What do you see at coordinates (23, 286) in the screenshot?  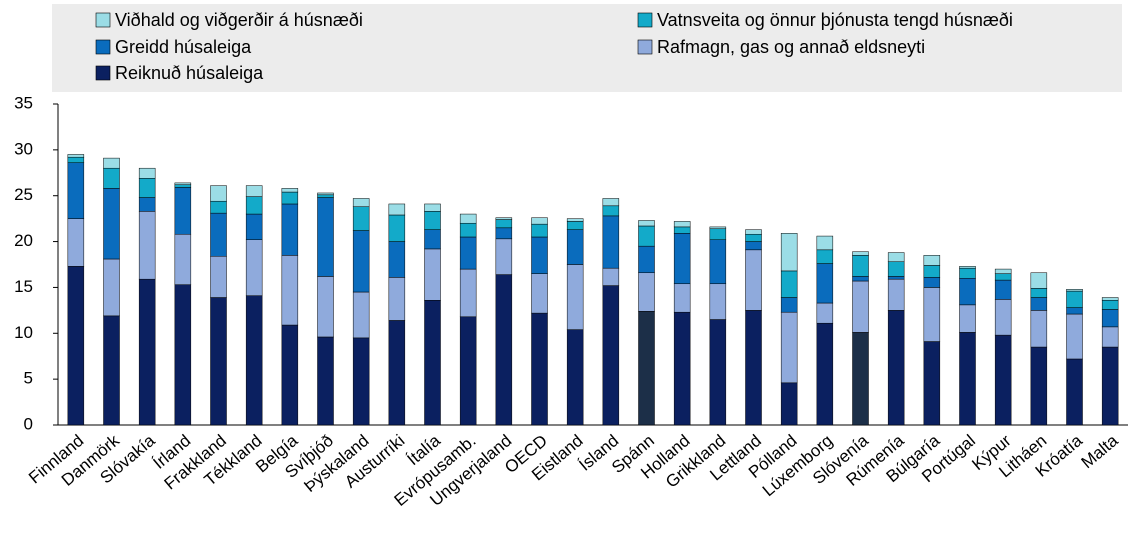 I see `y-tick-label: 15` at bounding box center [23, 286].